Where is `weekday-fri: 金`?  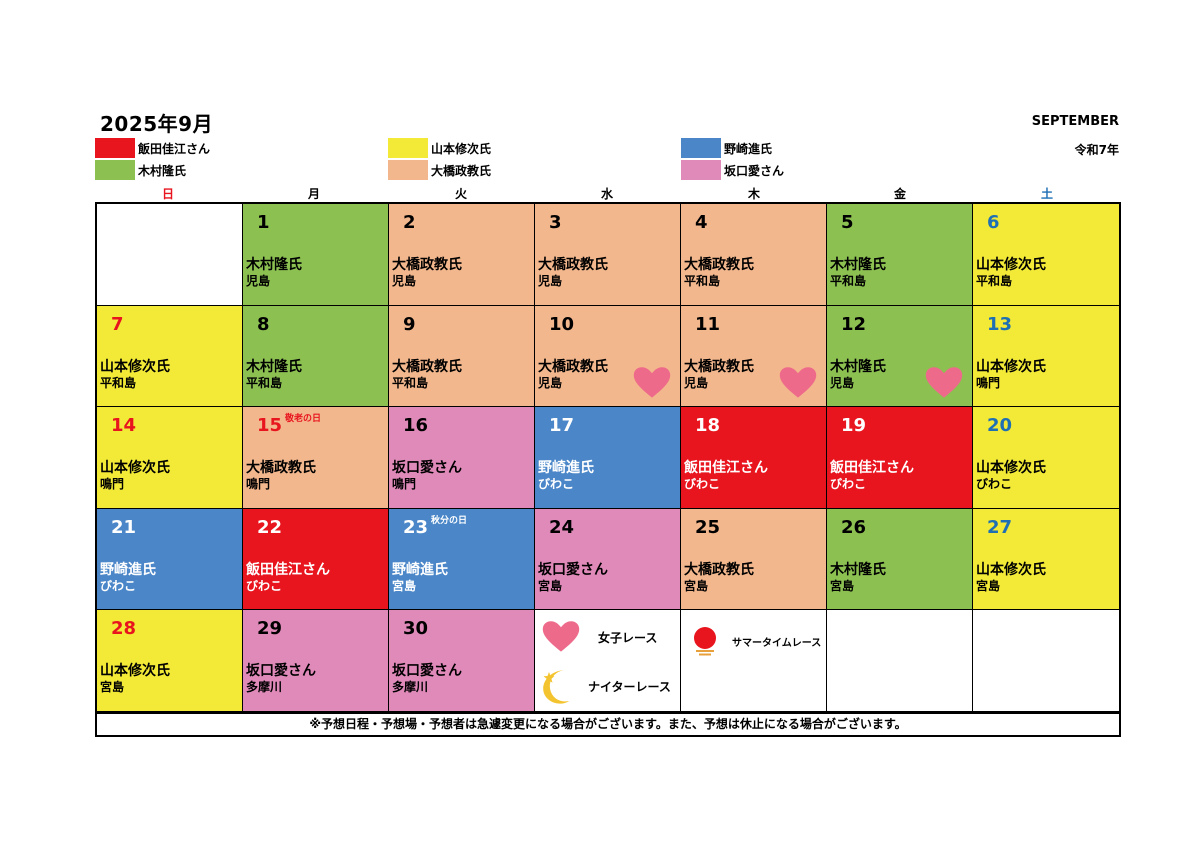
weekday-fri: 金 is located at coordinates (899, 194).